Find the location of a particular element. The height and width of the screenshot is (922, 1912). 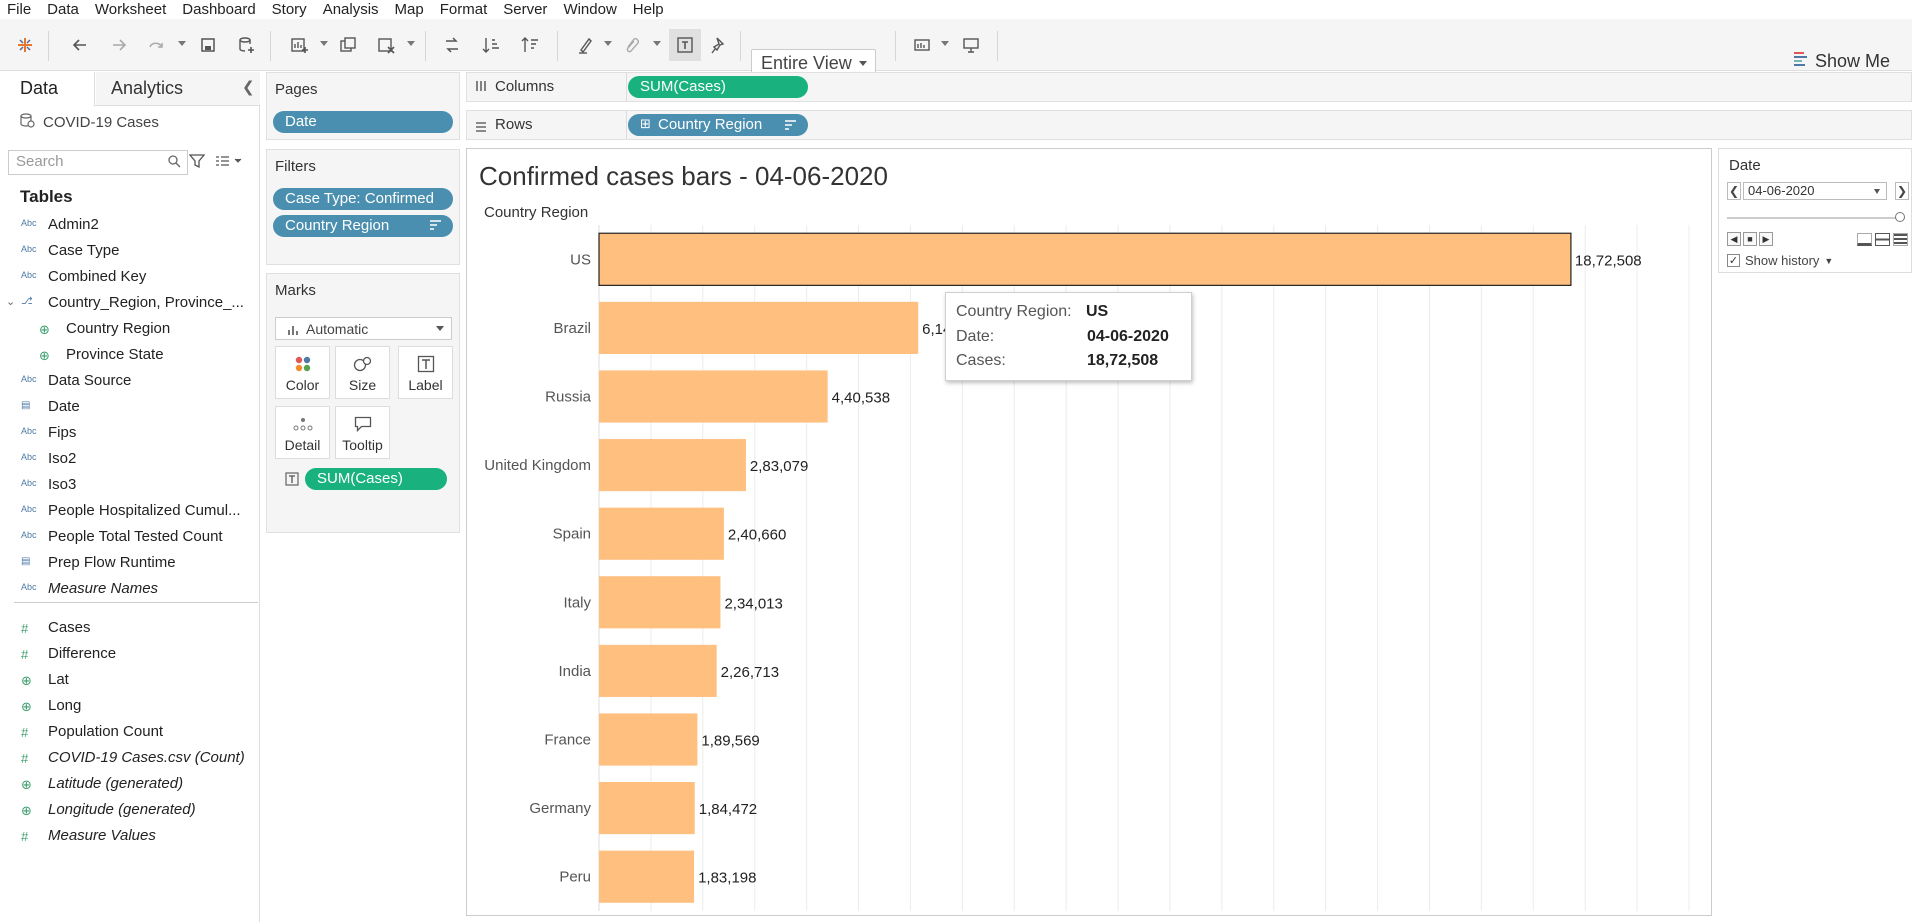

bar-france is located at coordinates (648, 739).